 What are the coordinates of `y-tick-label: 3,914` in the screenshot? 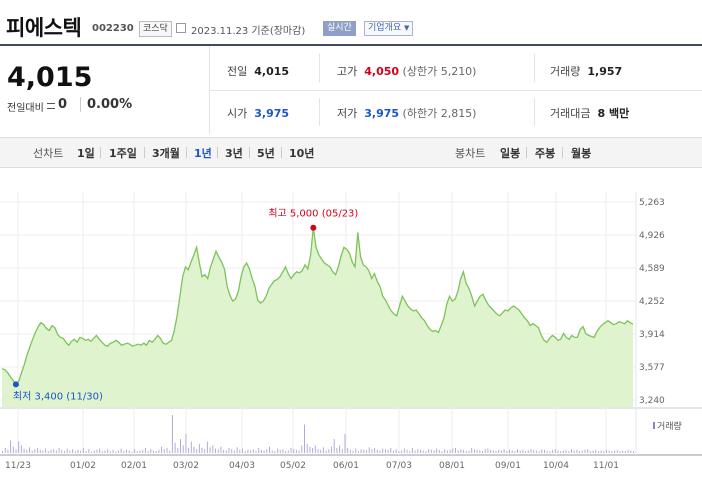 It's located at (652, 335).